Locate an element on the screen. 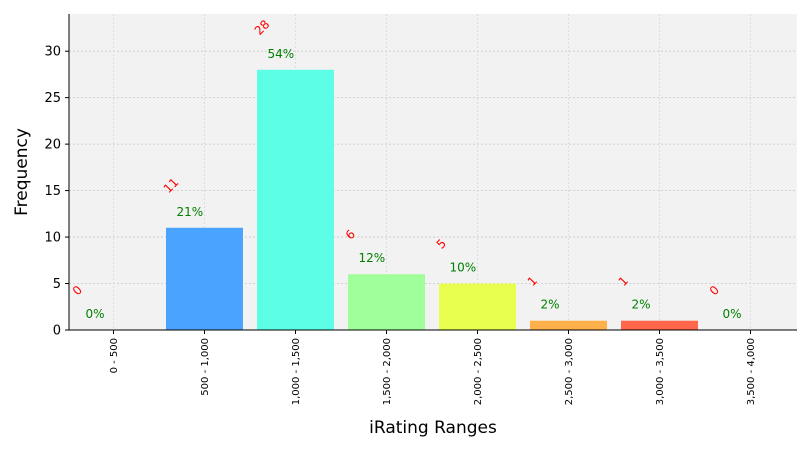 The height and width of the screenshot is (450, 810). bar-percent-label: 21% is located at coordinates (190, 212).